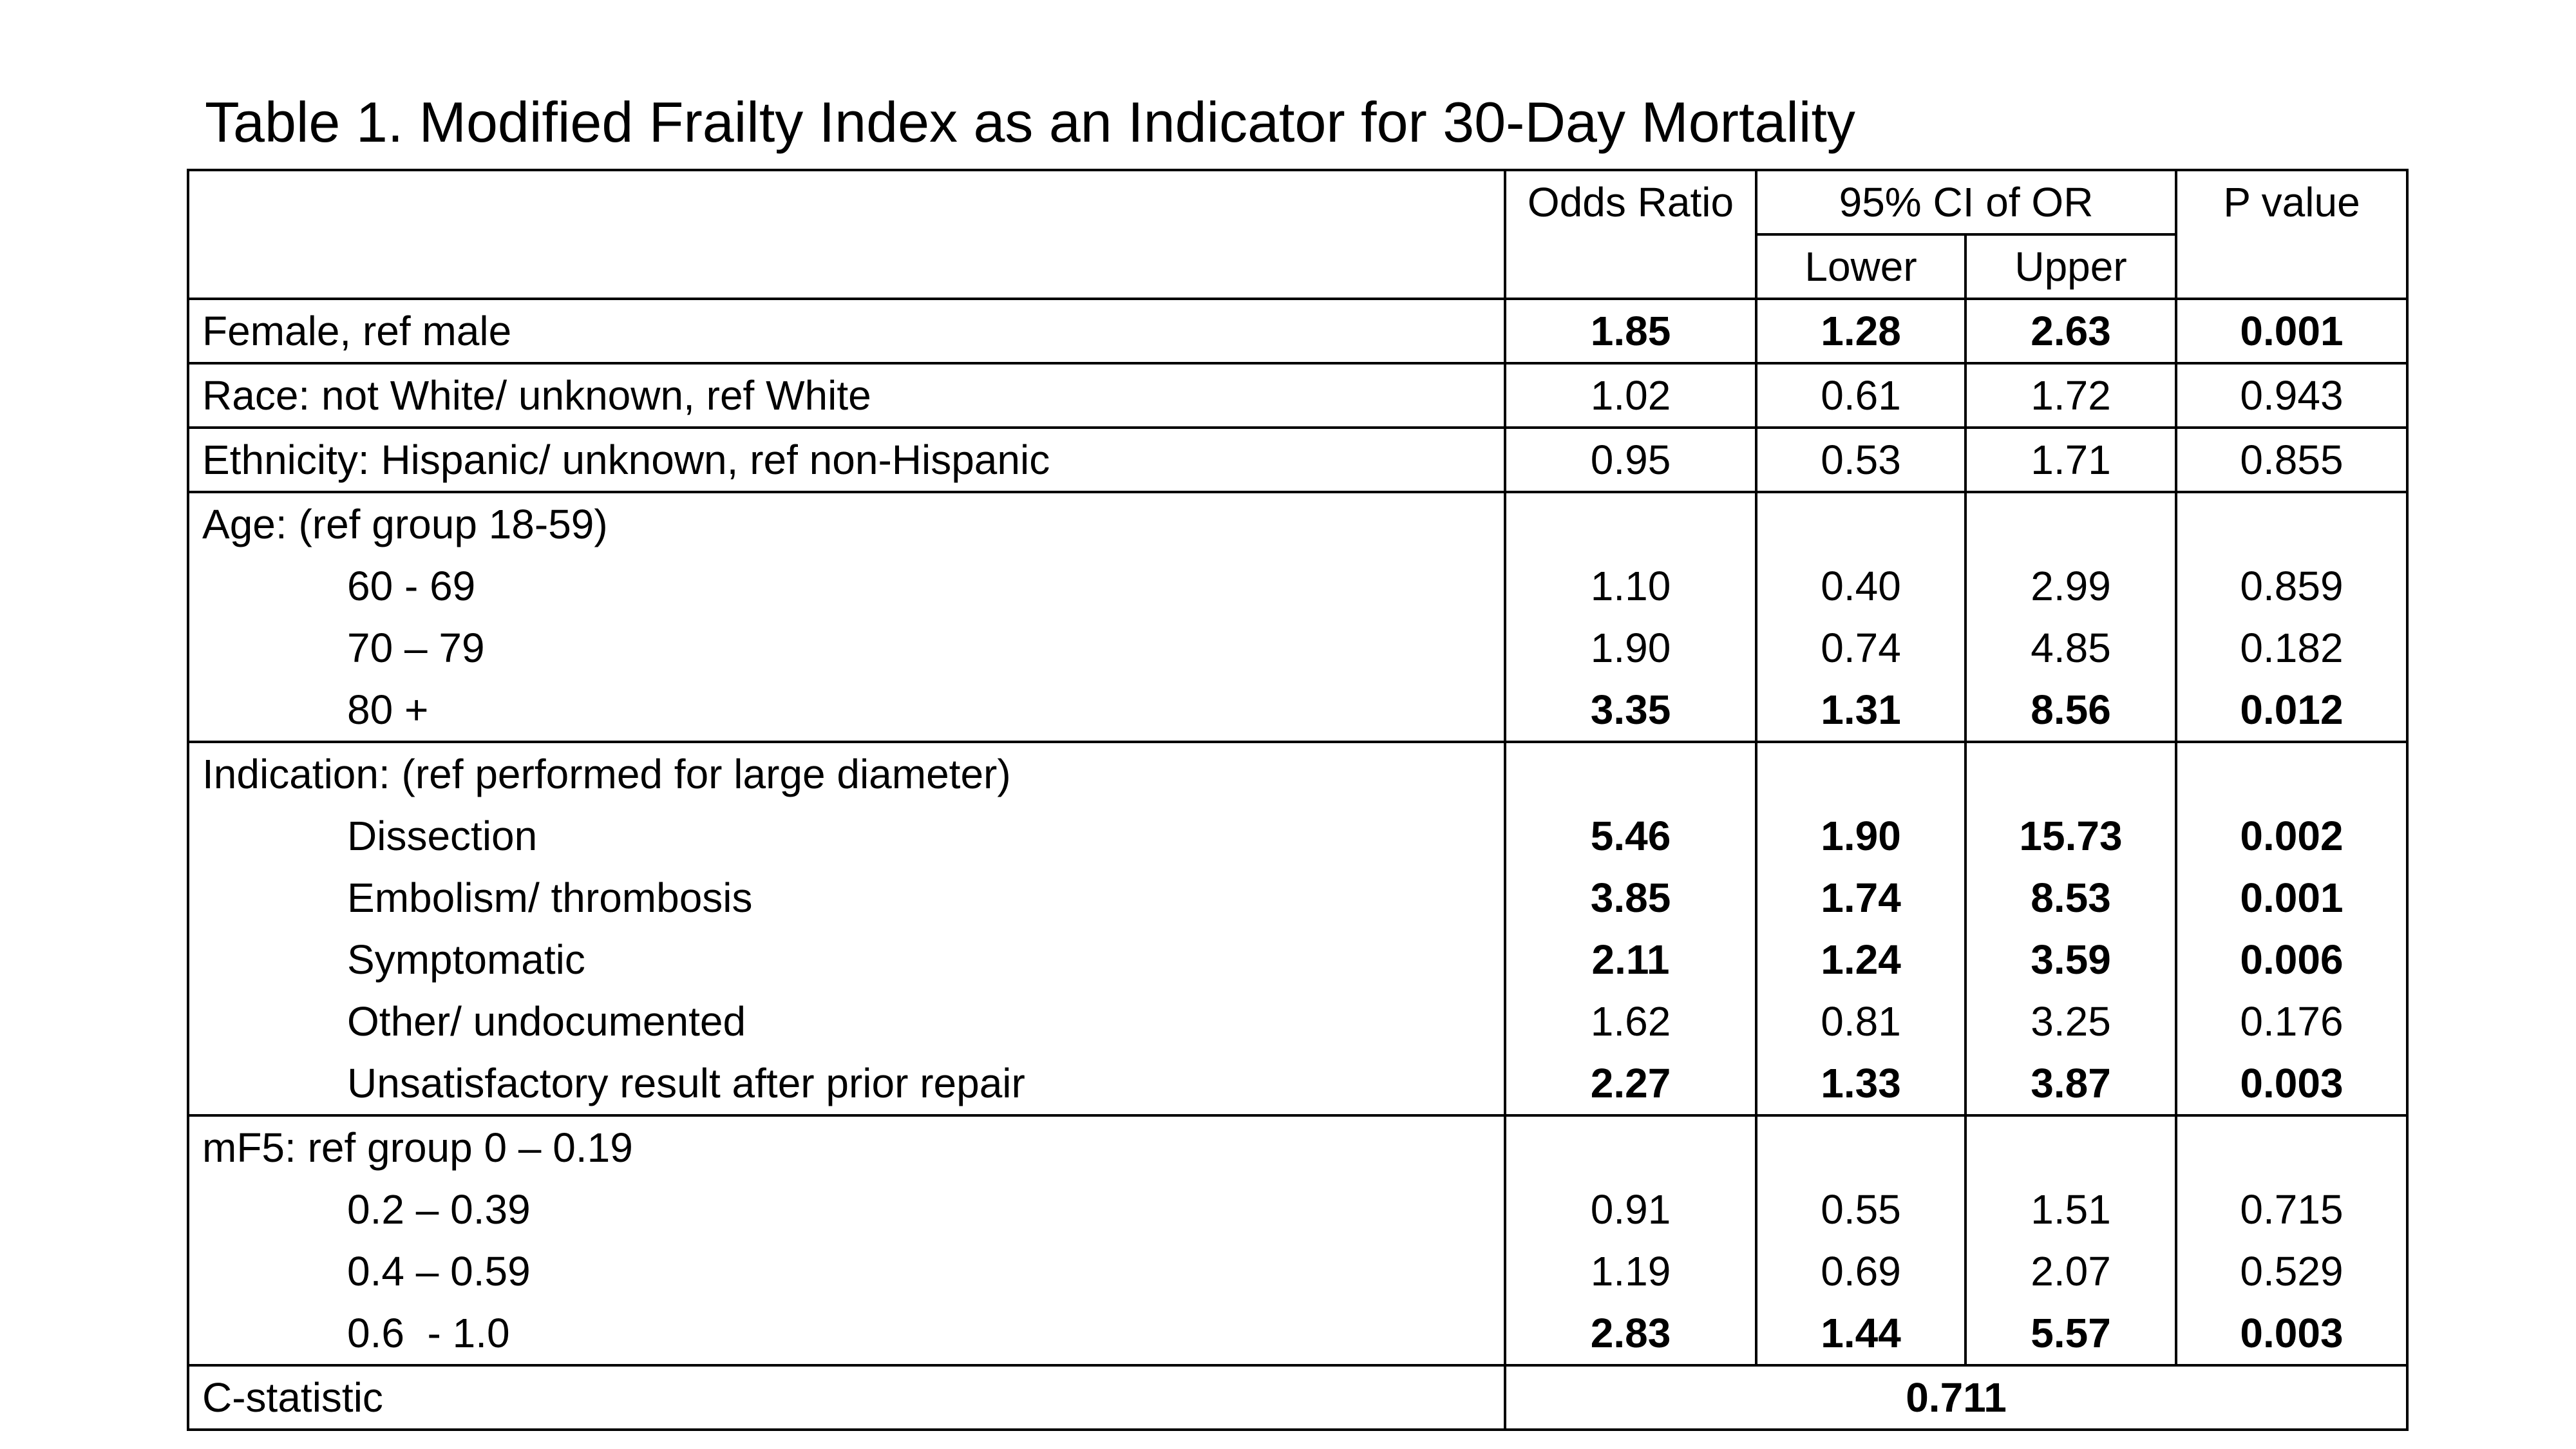 This screenshot has width=2576, height=1449. I want to click on table-row: Other/ undocumented 1.62 0.81 3.25 0.176, so click(1298, 1021).